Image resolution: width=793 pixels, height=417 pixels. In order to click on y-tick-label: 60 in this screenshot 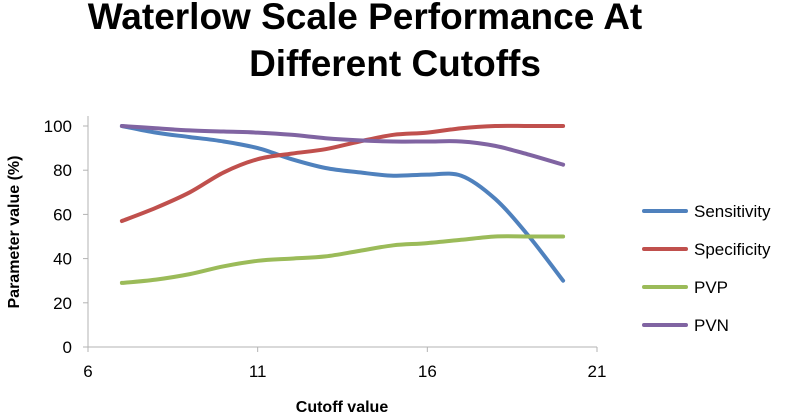, I will do `click(62, 214)`.